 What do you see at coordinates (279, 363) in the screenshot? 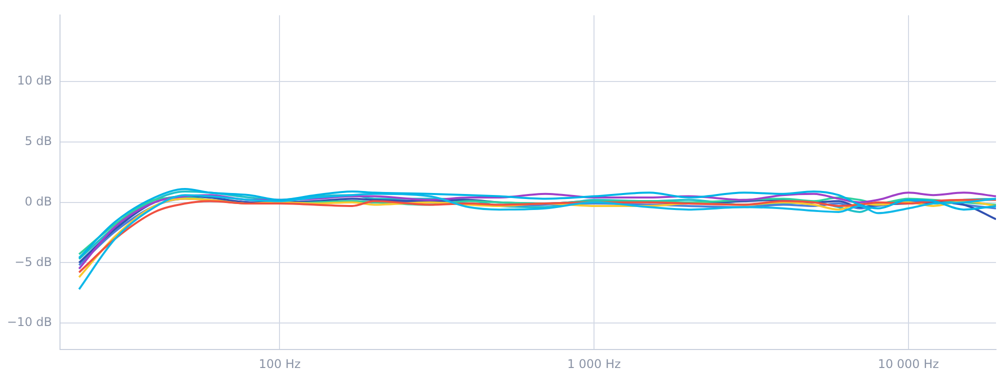
I see `x-tick-label: 100 Hz` at bounding box center [279, 363].